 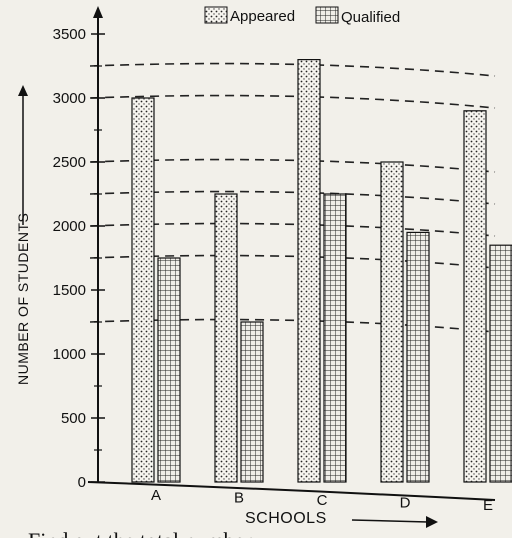 What do you see at coordinates (291, 491) in the screenshot?
I see `x-axis-line` at bounding box center [291, 491].